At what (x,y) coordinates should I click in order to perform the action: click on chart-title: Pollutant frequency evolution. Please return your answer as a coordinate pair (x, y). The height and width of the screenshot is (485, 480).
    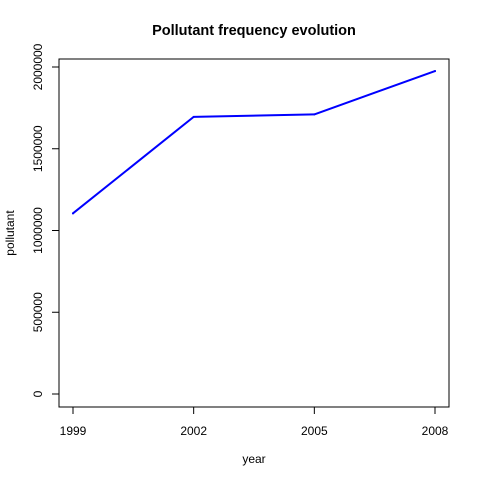
    Looking at the image, I should click on (254, 31).